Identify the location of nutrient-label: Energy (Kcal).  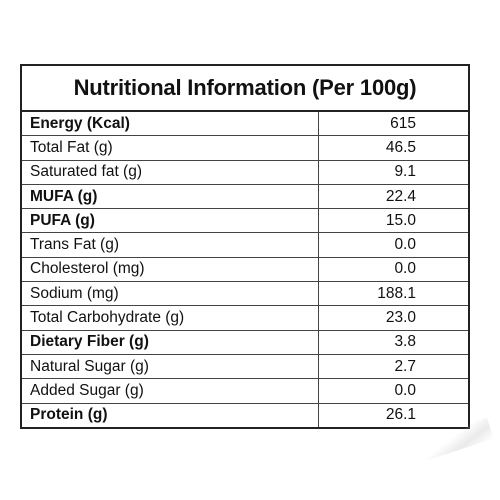
(170, 124).